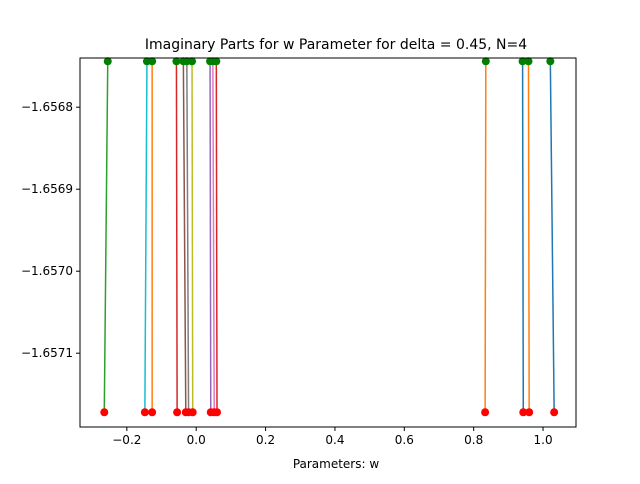 The height and width of the screenshot is (484, 640). What do you see at coordinates (47, 189) in the screenshot?
I see `y-tick-label: −1.6569` at bounding box center [47, 189].